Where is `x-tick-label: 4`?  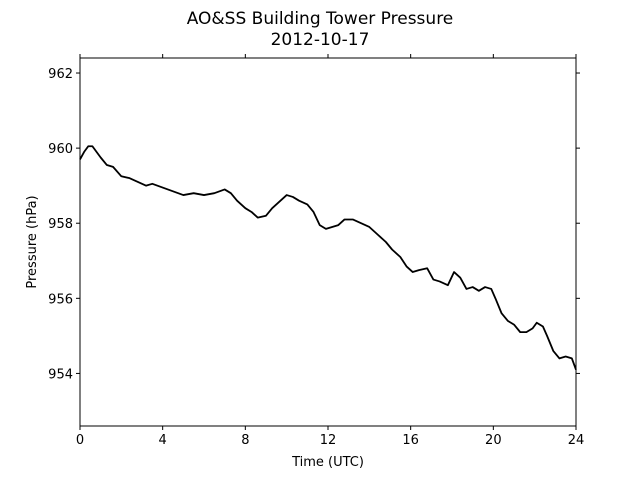
x-tick-label: 4 is located at coordinates (163, 440).